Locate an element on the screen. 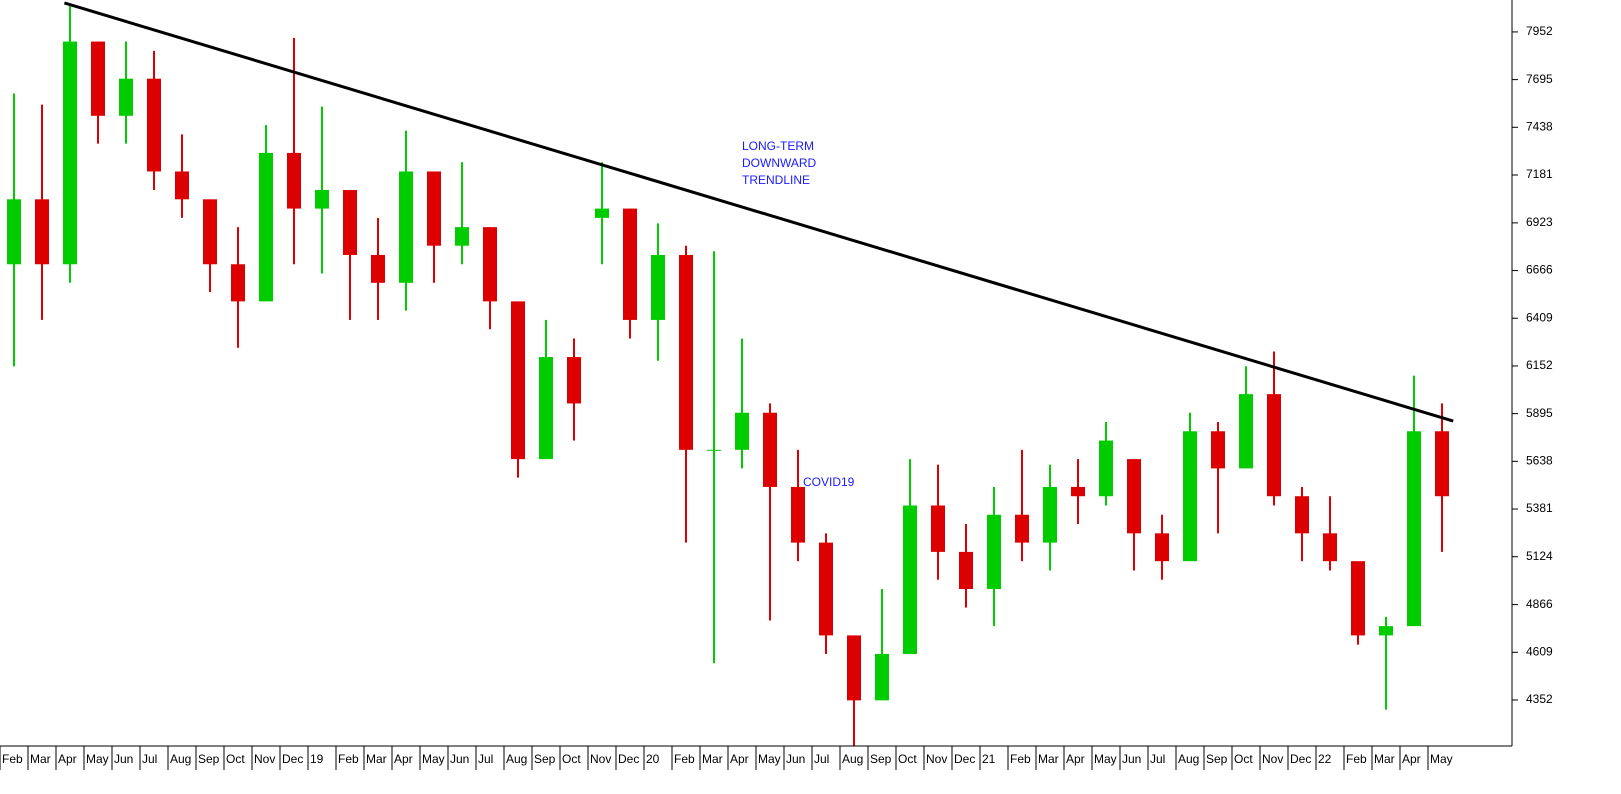 The image size is (1621, 794). y-tick-label: 5895 is located at coordinates (1539, 413).